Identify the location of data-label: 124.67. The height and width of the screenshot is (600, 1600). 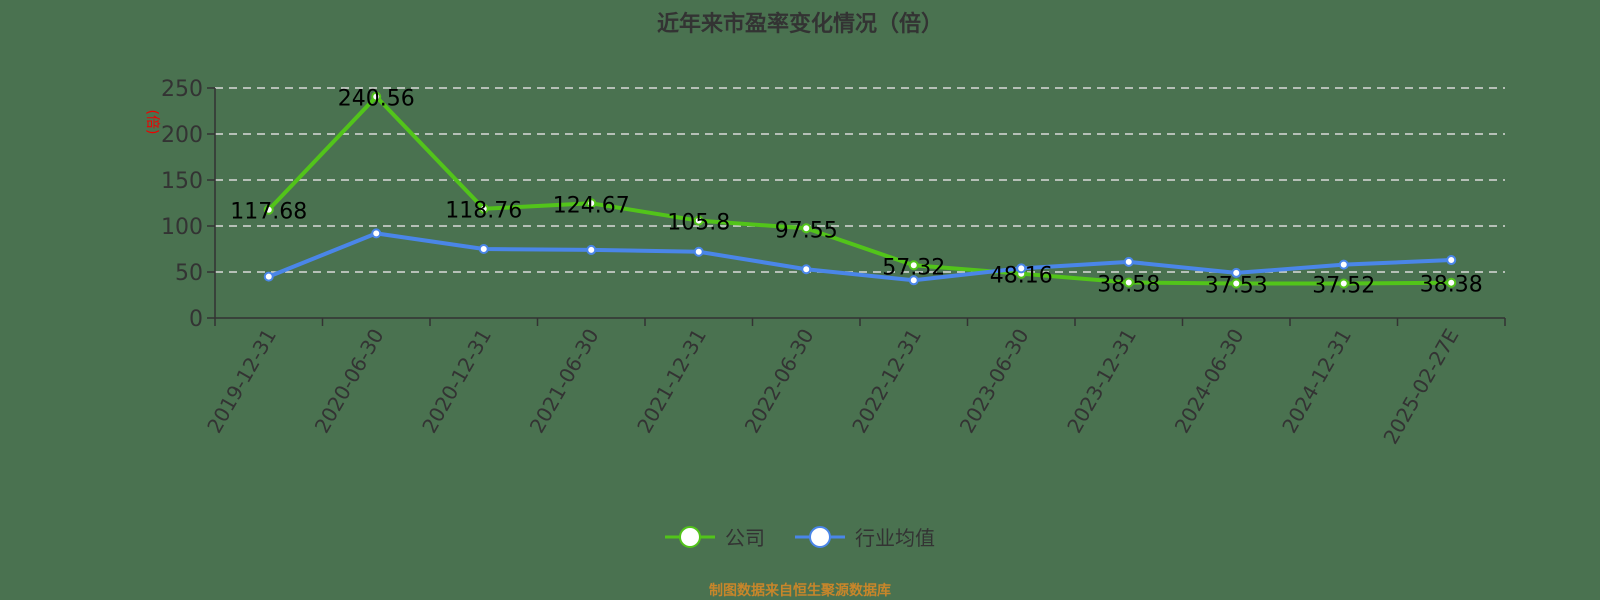
(591, 205).